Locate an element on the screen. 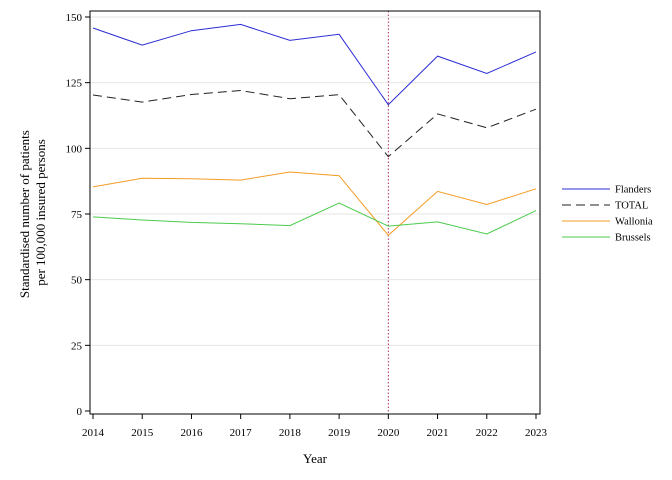 This screenshot has width=672, height=480. y-tick-label: 0 is located at coordinates (80, 412).